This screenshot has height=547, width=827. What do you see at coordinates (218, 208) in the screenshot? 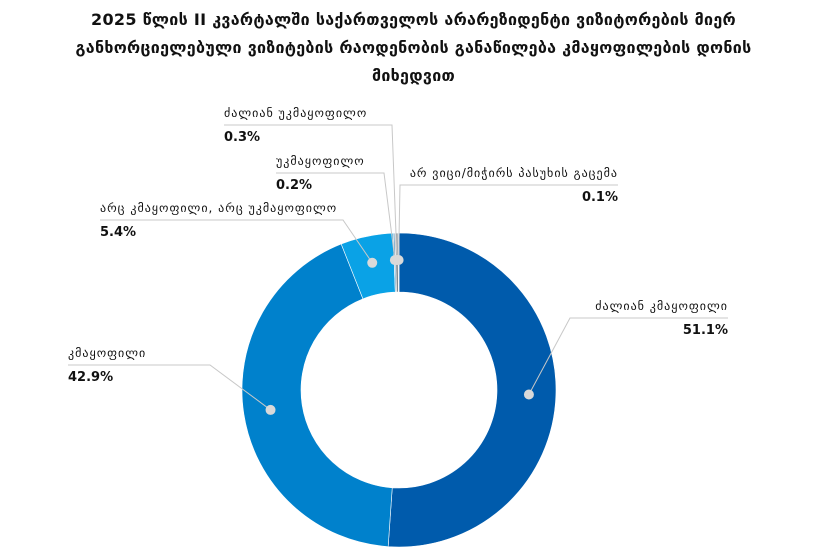
I see `slice-3-label: არც კმაყოფილი, არც უკმაყოფილო` at bounding box center [218, 208].